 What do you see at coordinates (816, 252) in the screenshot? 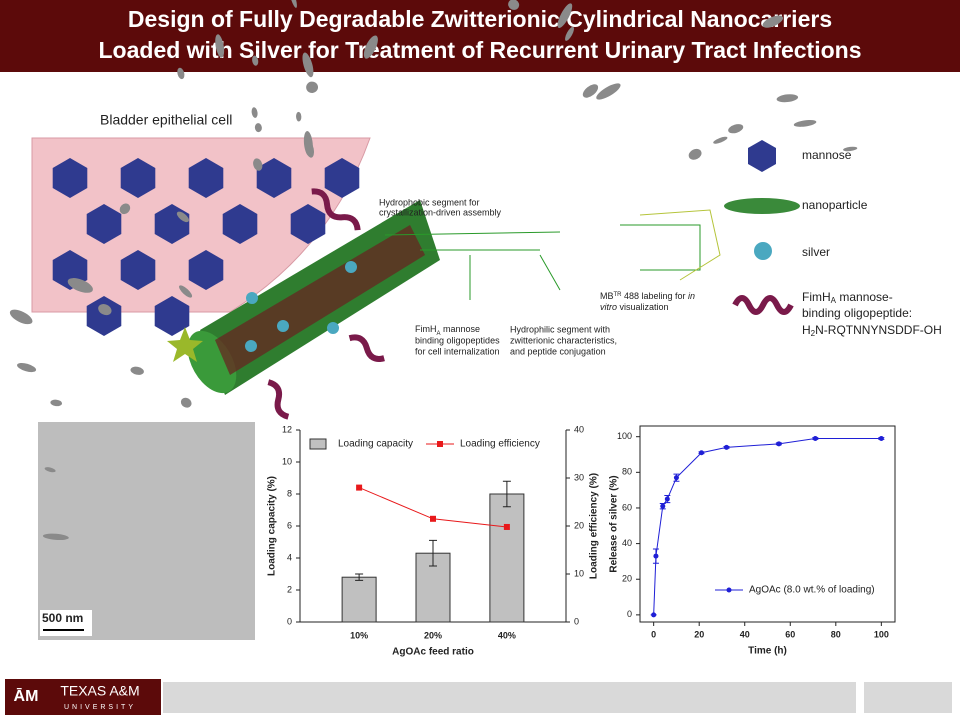
I see `legend-label: silver` at bounding box center [816, 252].